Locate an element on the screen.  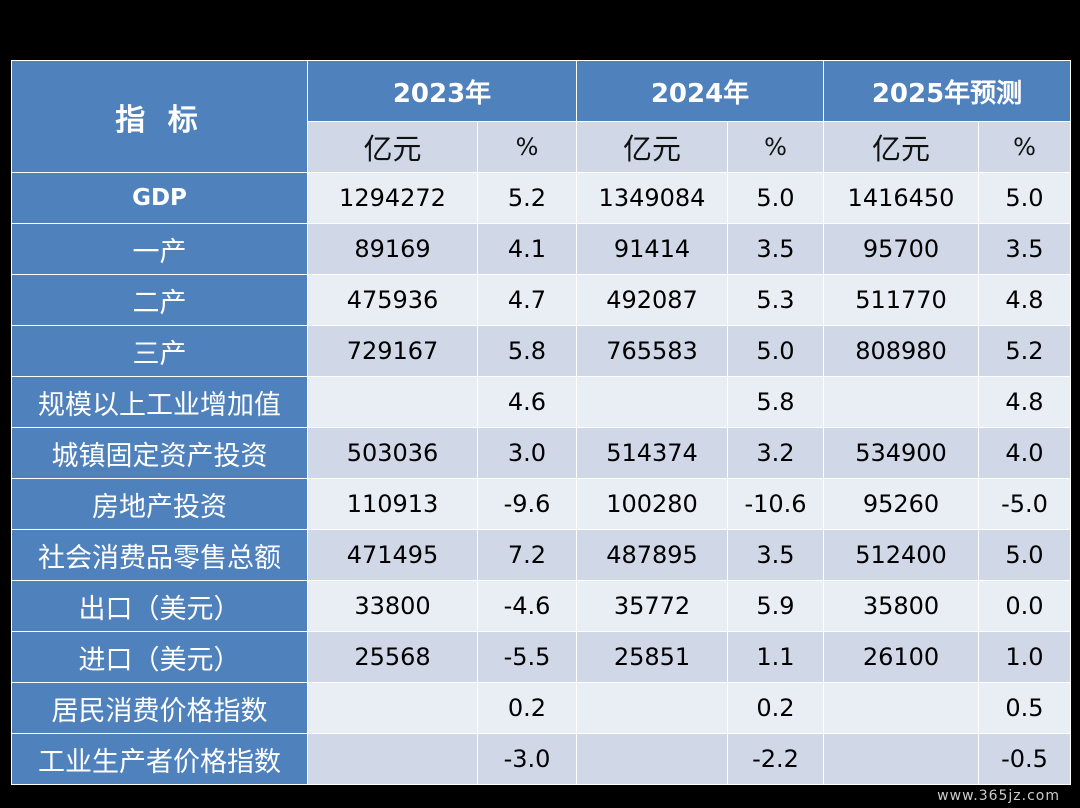
row-label: 二产 is located at coordinates (159, 300).